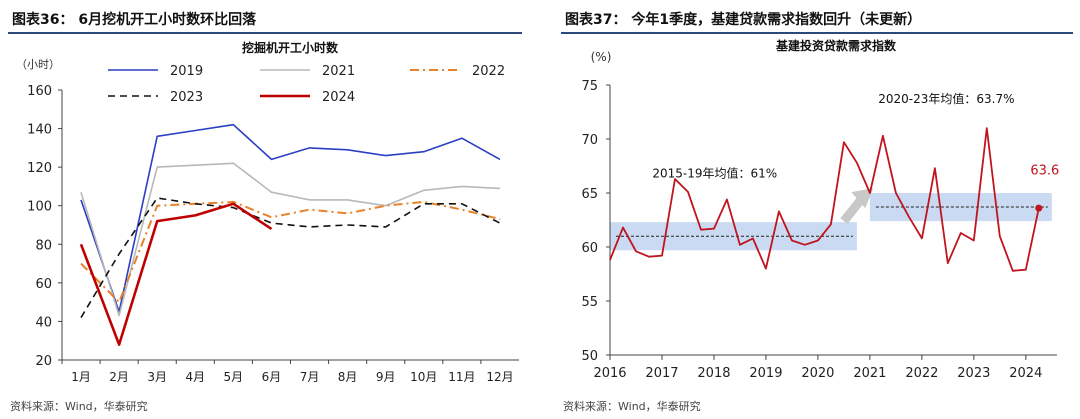  Describe the element at coordinates (488, 71) in the screenshot. I see `legend-label-2022: 2022` at that location.